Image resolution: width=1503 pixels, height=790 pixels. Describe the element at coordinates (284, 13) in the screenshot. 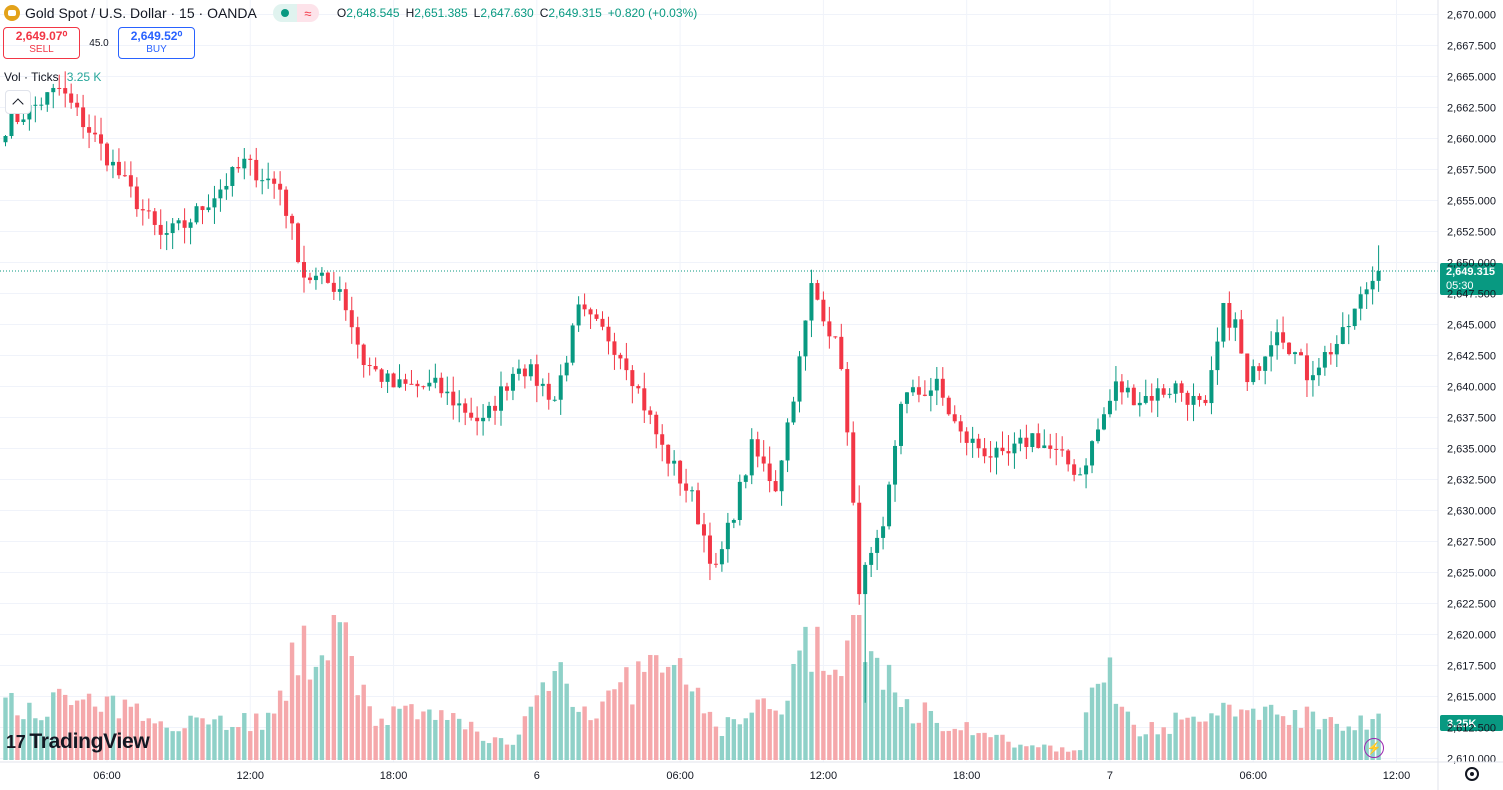

I see `market-open-icon` at that location.